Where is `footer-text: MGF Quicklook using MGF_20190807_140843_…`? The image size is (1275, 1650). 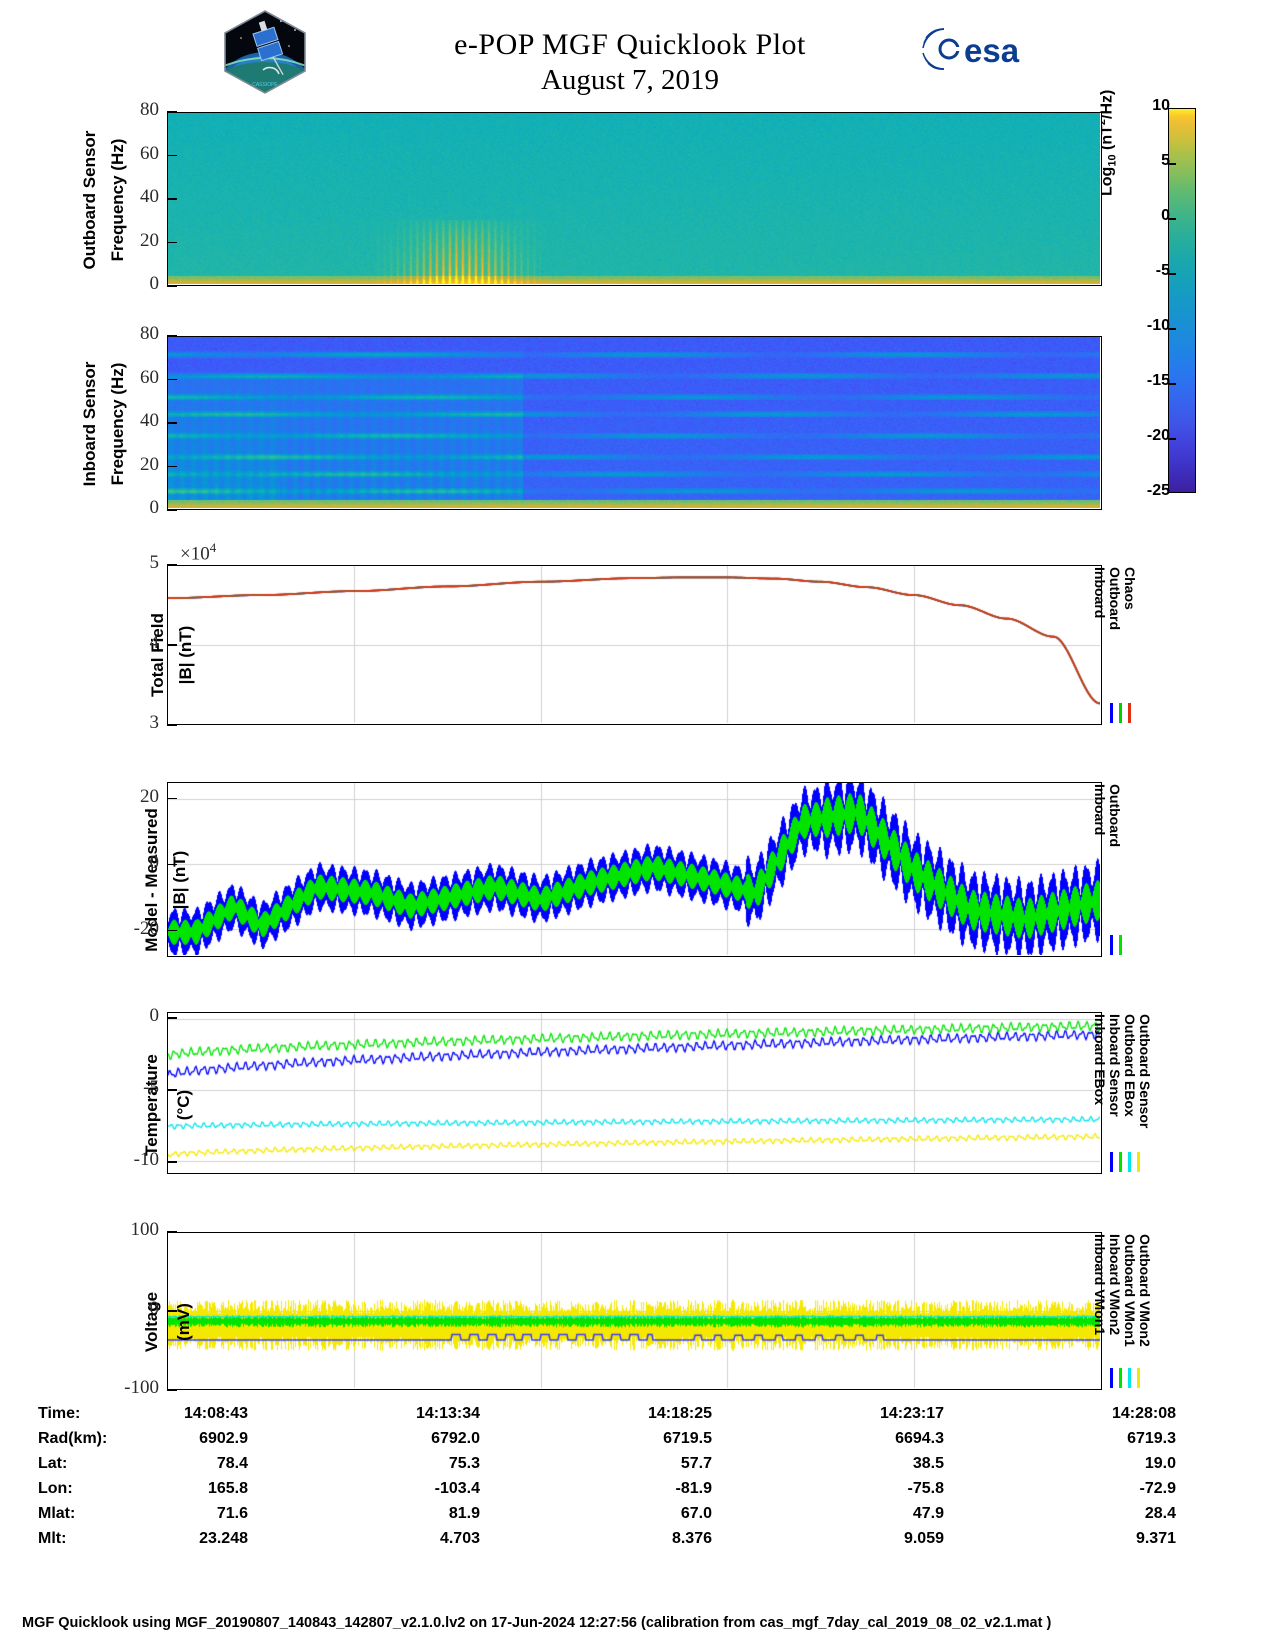
footer-text: MGF Quicklook using MGF_20190807_140843_… is located at coordinates (537, 1623).